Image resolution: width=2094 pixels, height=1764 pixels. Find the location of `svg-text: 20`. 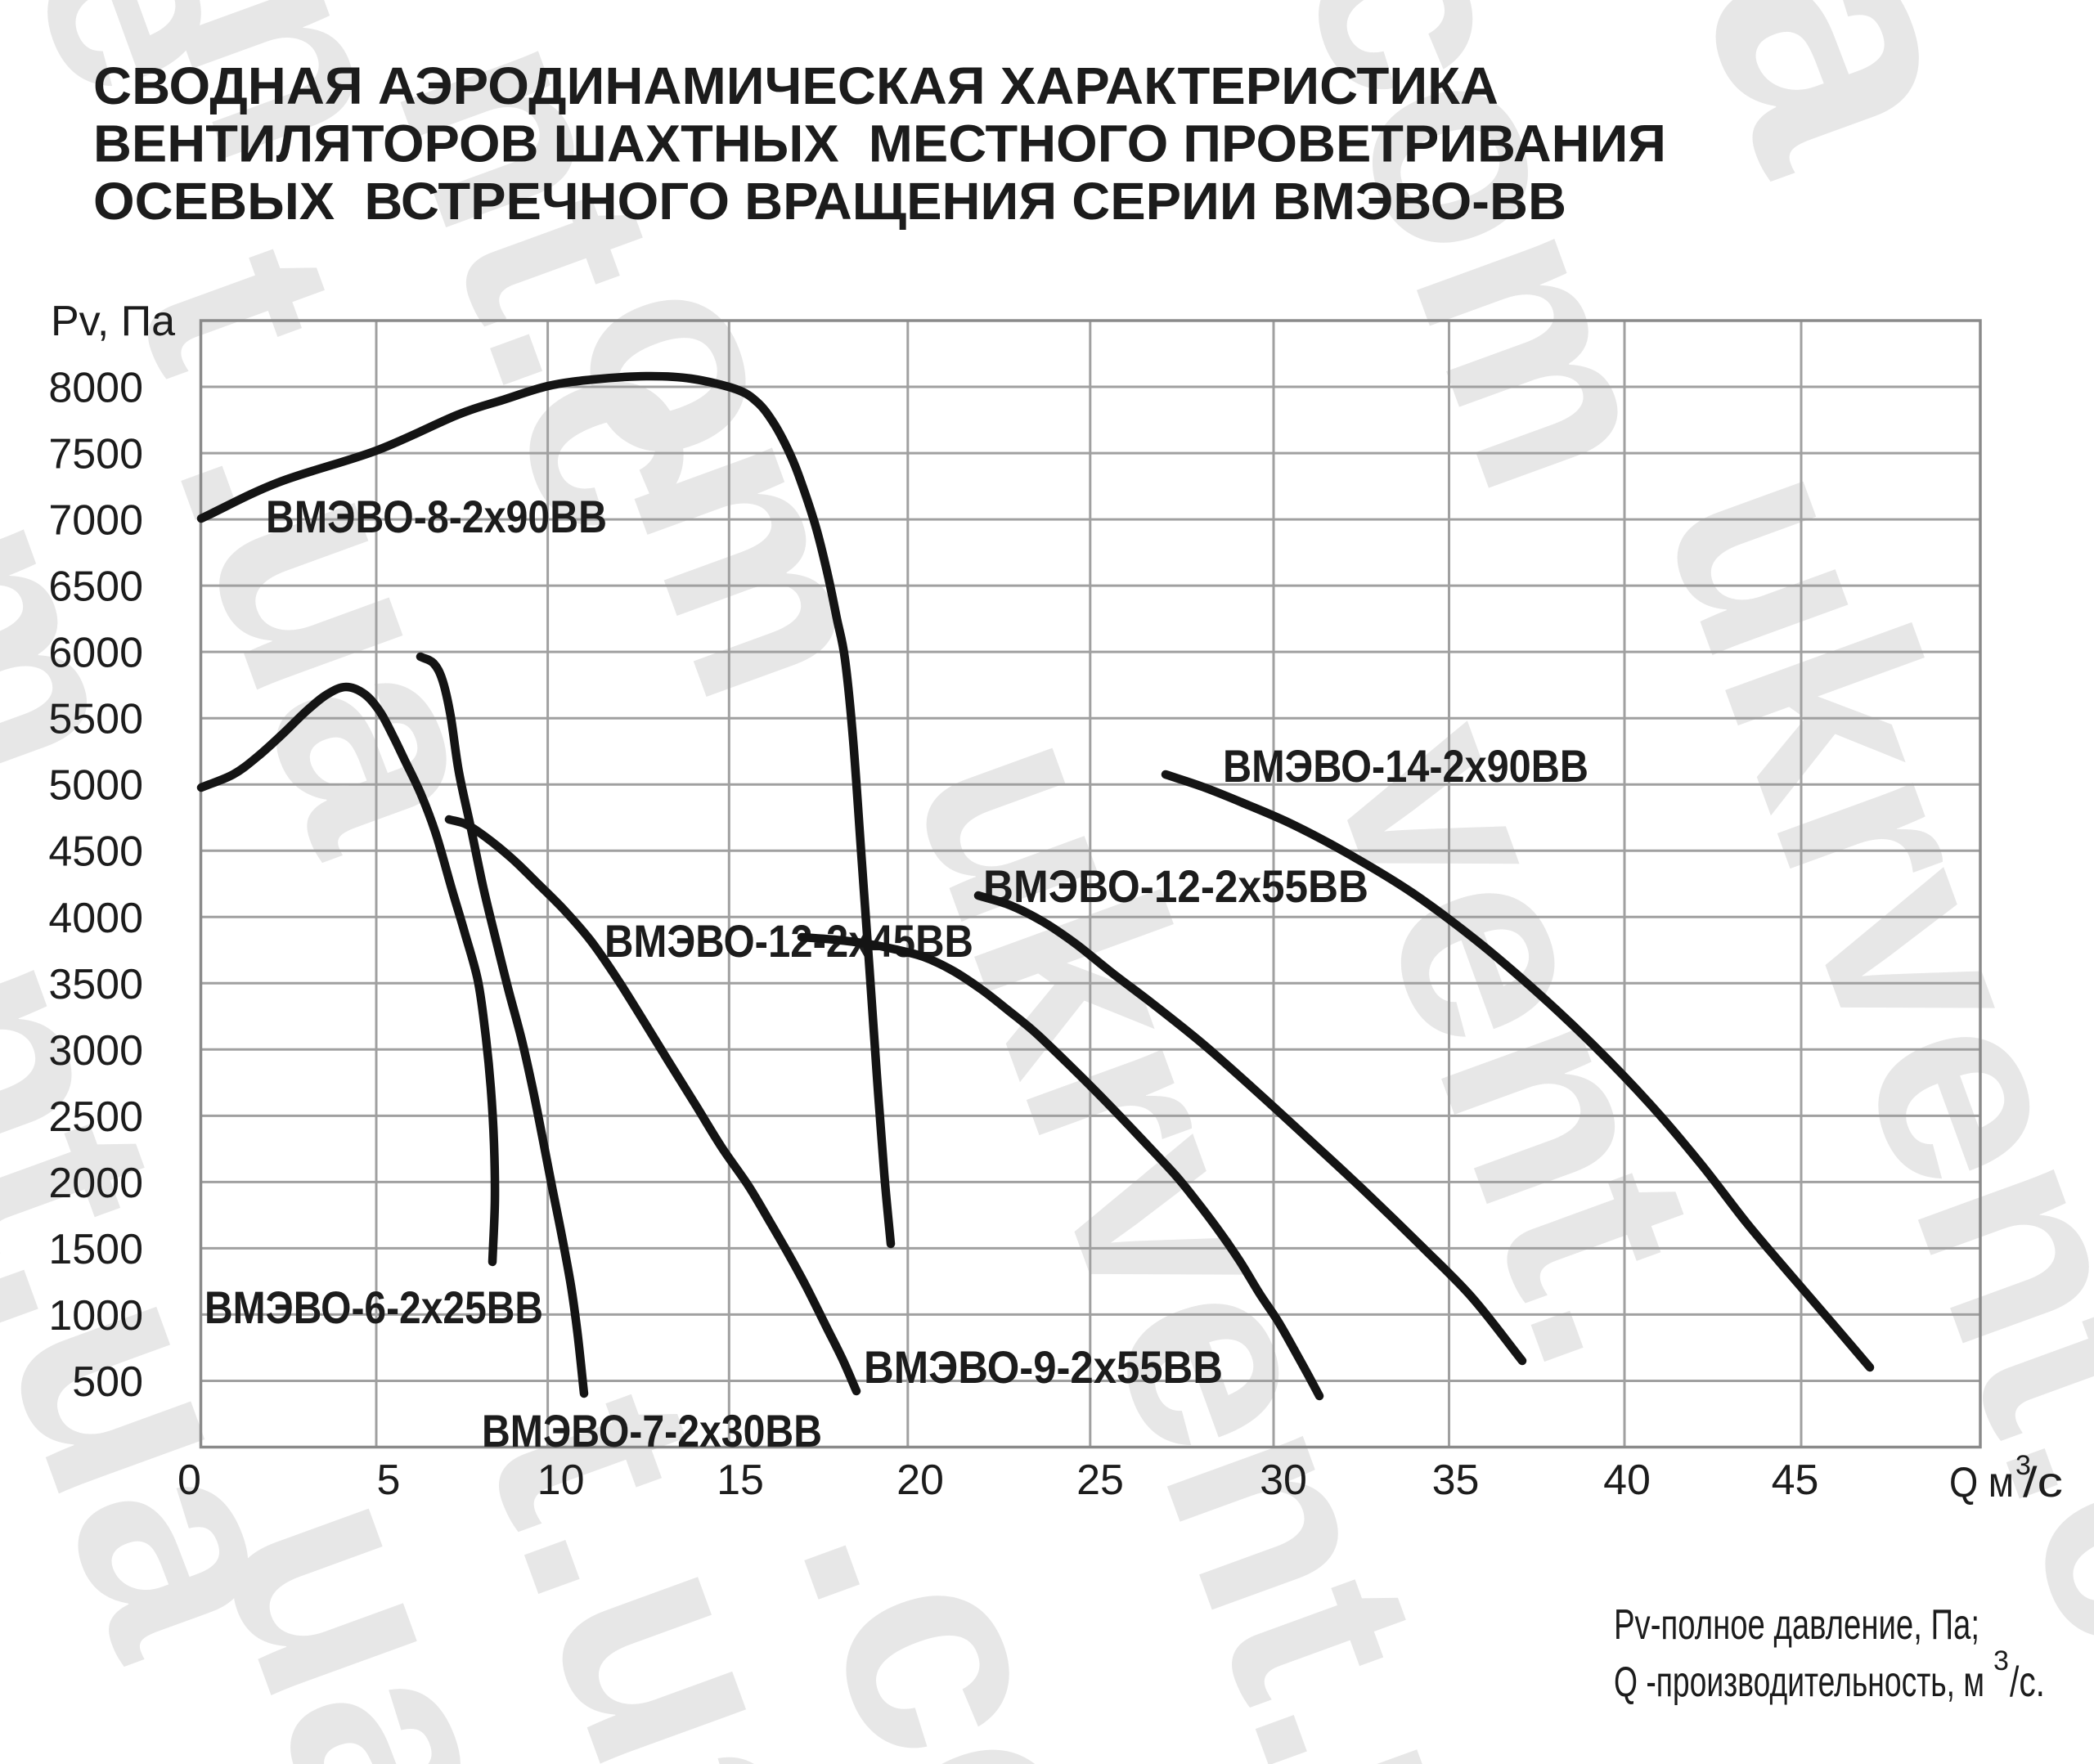

svg-text: 20 is located at coordinates (920, 1480).